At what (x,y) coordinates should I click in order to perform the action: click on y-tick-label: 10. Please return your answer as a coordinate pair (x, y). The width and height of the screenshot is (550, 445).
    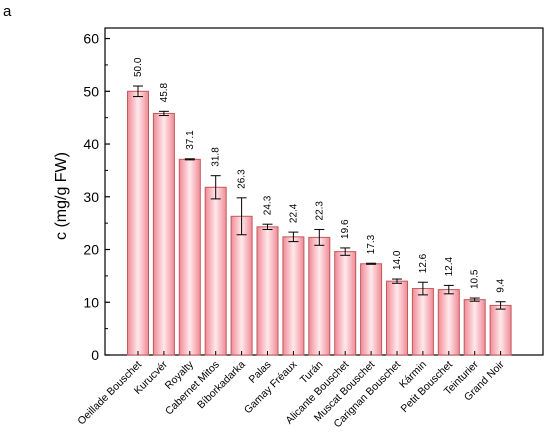
    Looking at the image, I should click on (91, 302).